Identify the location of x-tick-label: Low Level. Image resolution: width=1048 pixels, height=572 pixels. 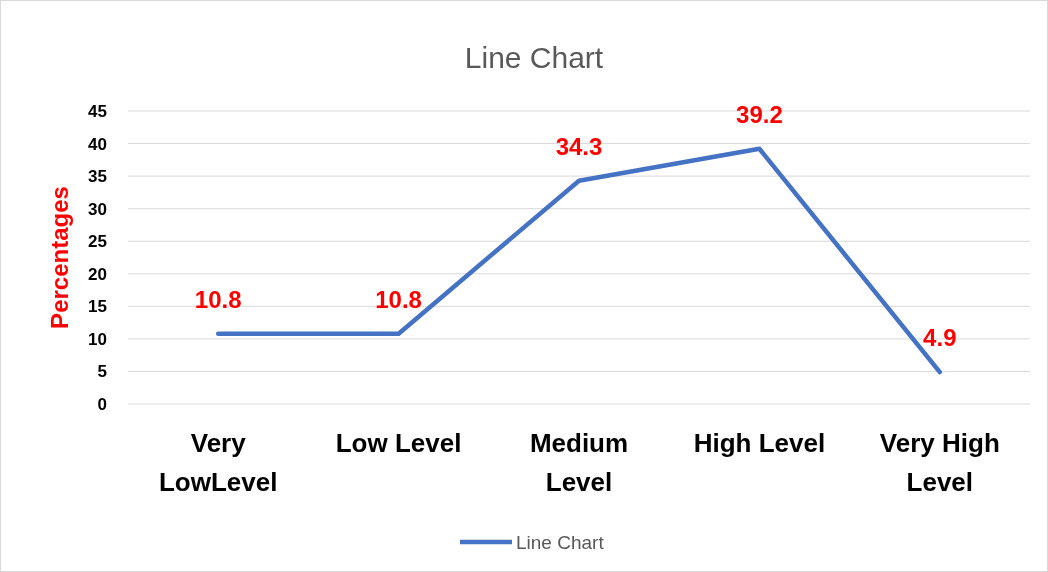
(398, 443).